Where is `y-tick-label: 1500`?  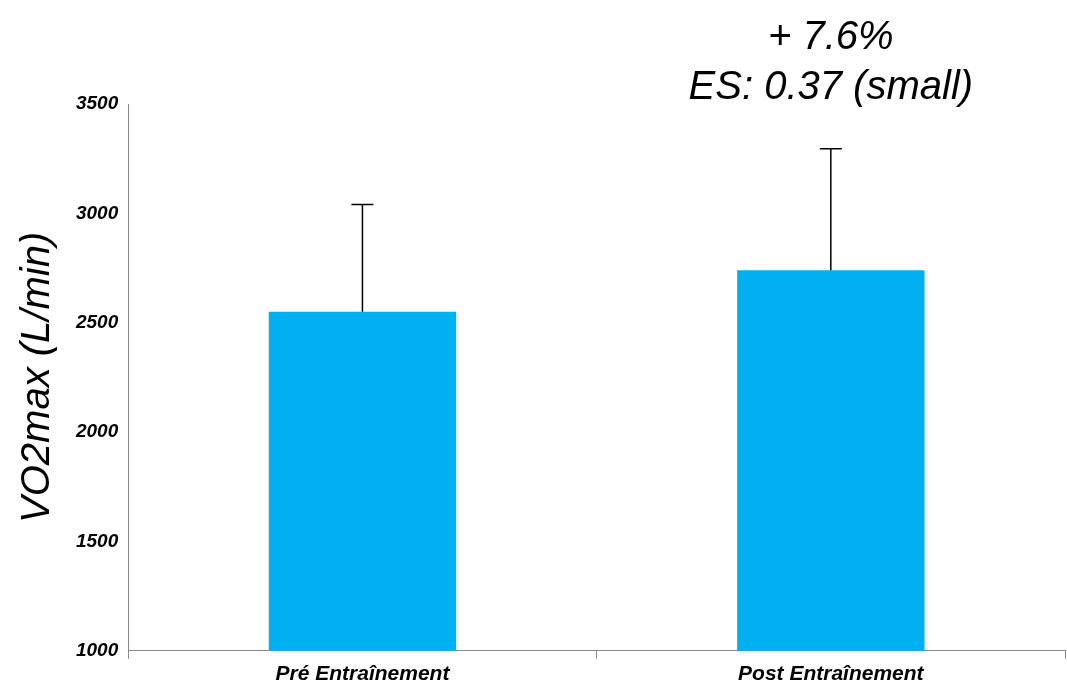
y-tick-label: 1500 is located at coordinates (97, 540).